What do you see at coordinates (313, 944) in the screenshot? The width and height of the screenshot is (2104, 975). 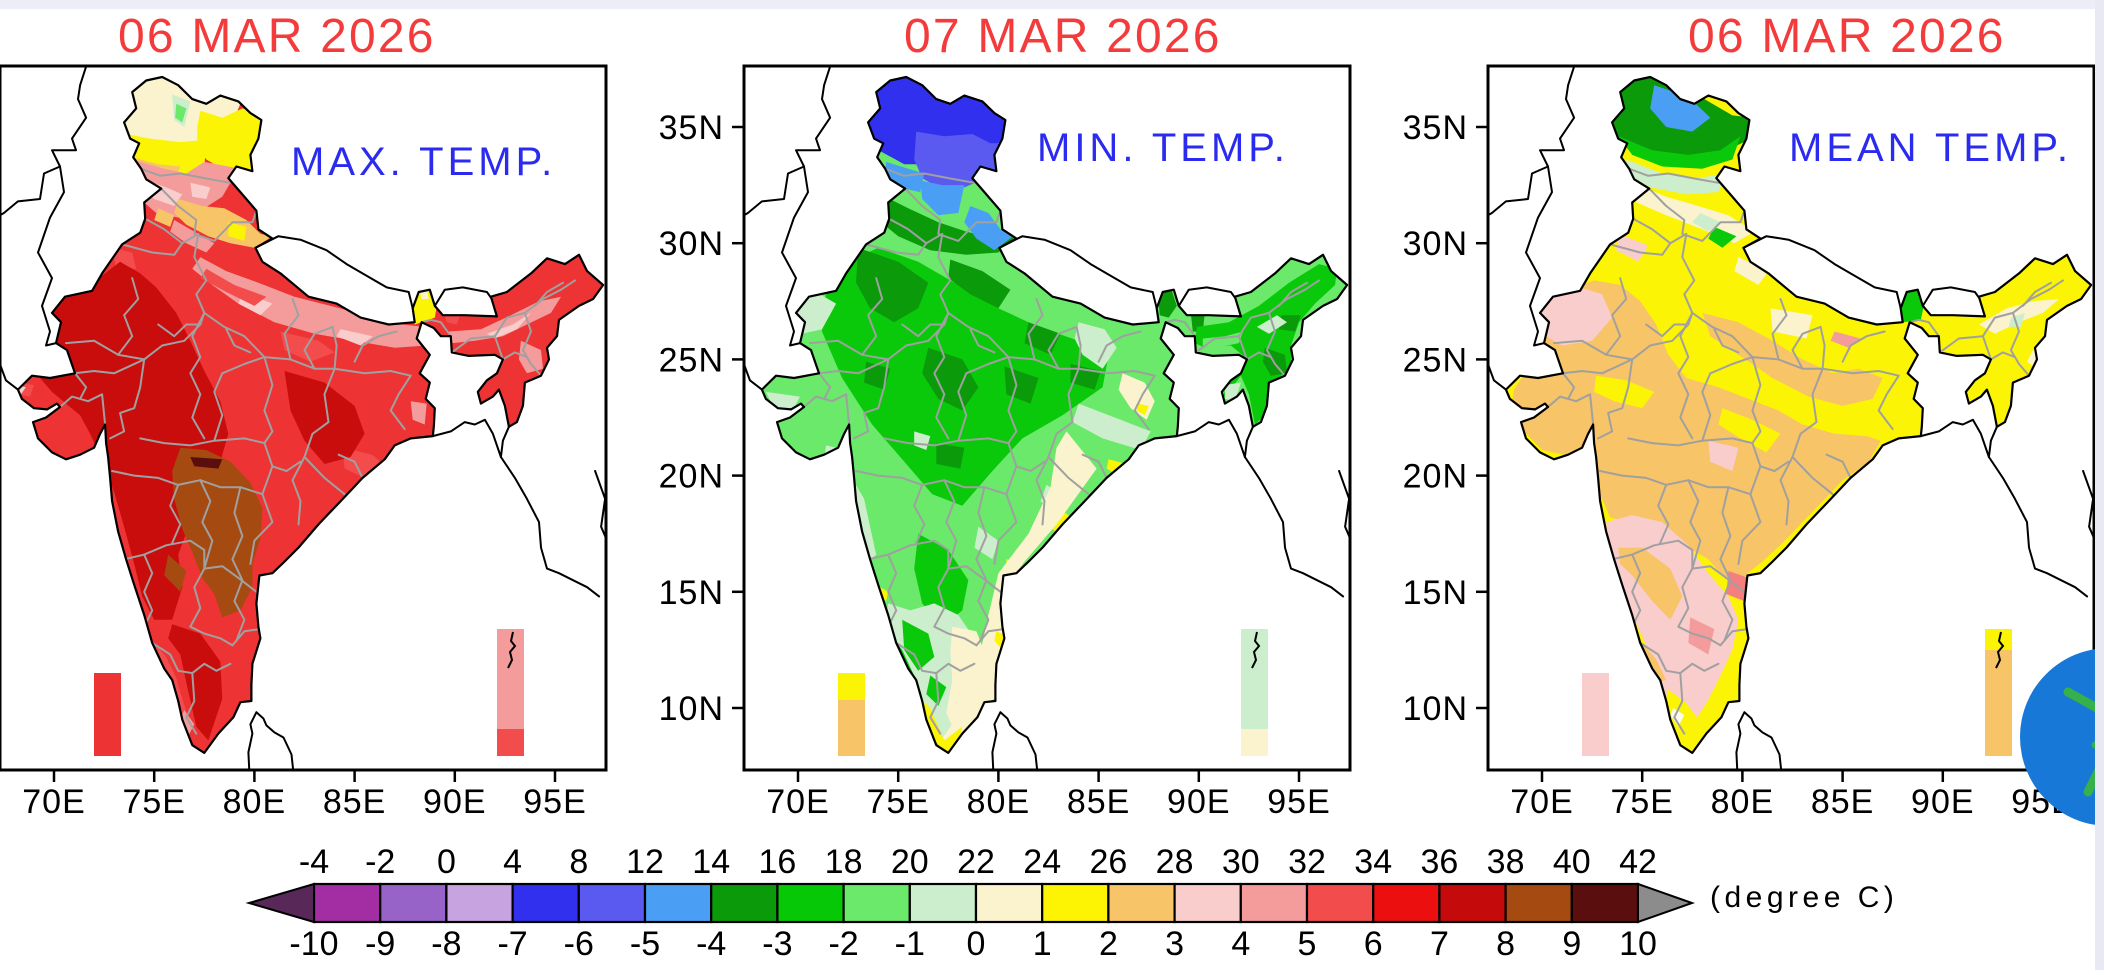 I see `svg-text: -10` at bounding box center [313, 944].